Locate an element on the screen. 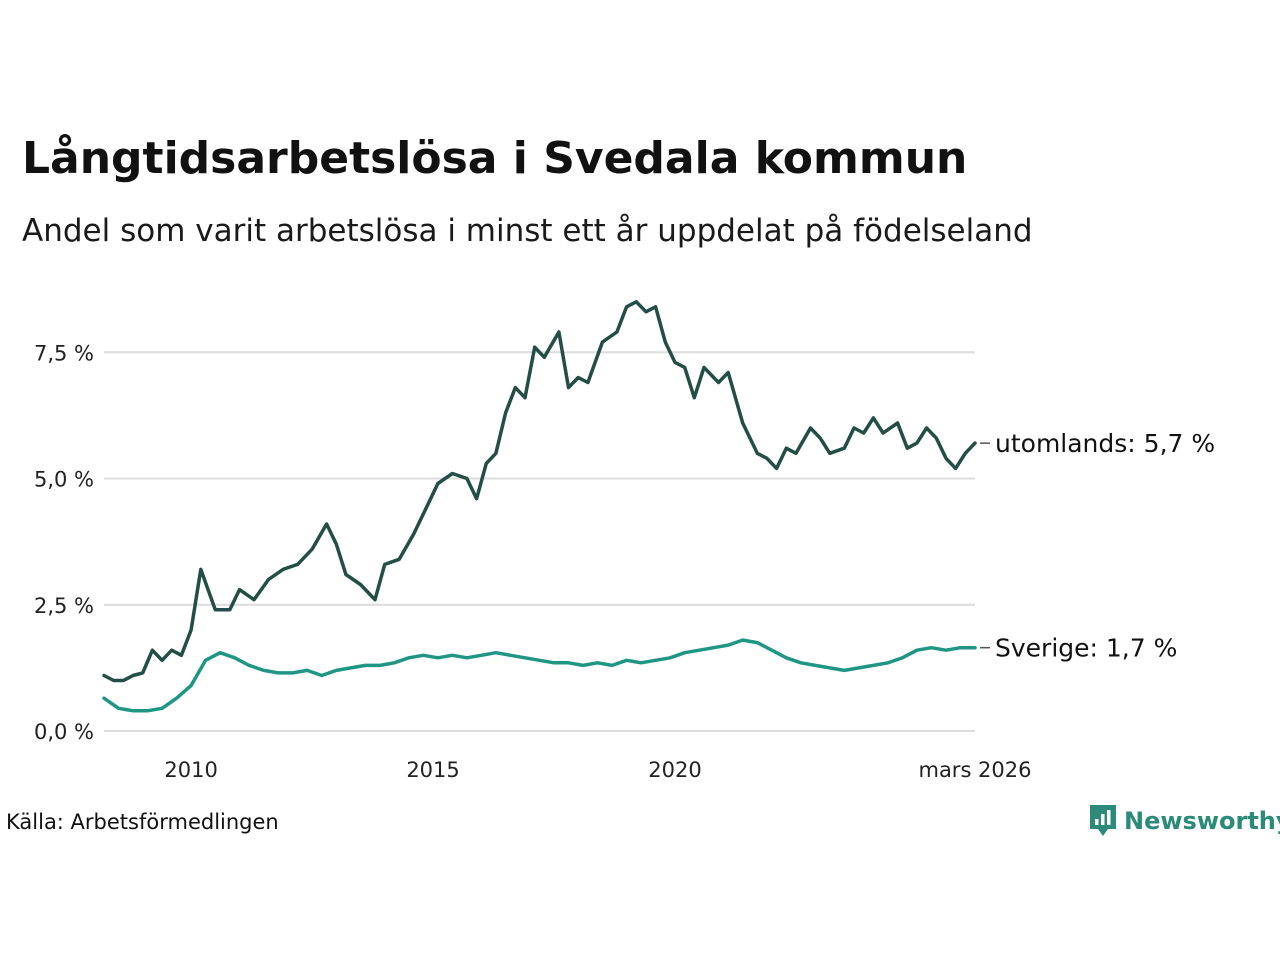 The height and width of the screenshot is (960, 1280). y-tick-label: 2,5 % is located at coordinates (64, 606).